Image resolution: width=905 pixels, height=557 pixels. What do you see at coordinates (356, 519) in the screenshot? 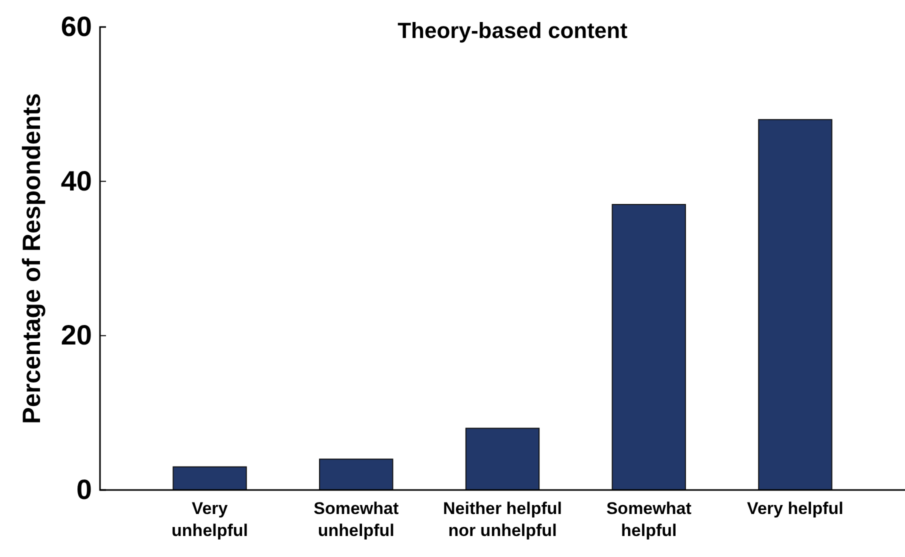
I see `x-tick-label: Somewhat unhelpful` at bounding box center [356, 519].